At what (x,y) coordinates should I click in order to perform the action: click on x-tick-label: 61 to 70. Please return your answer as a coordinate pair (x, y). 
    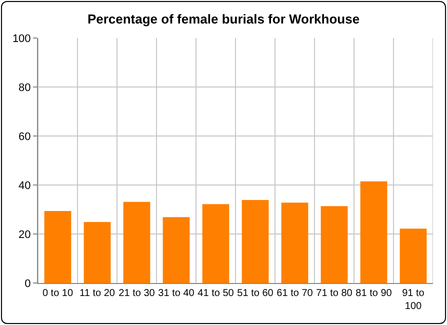
    Looking at the image, I should click on (295, 293).